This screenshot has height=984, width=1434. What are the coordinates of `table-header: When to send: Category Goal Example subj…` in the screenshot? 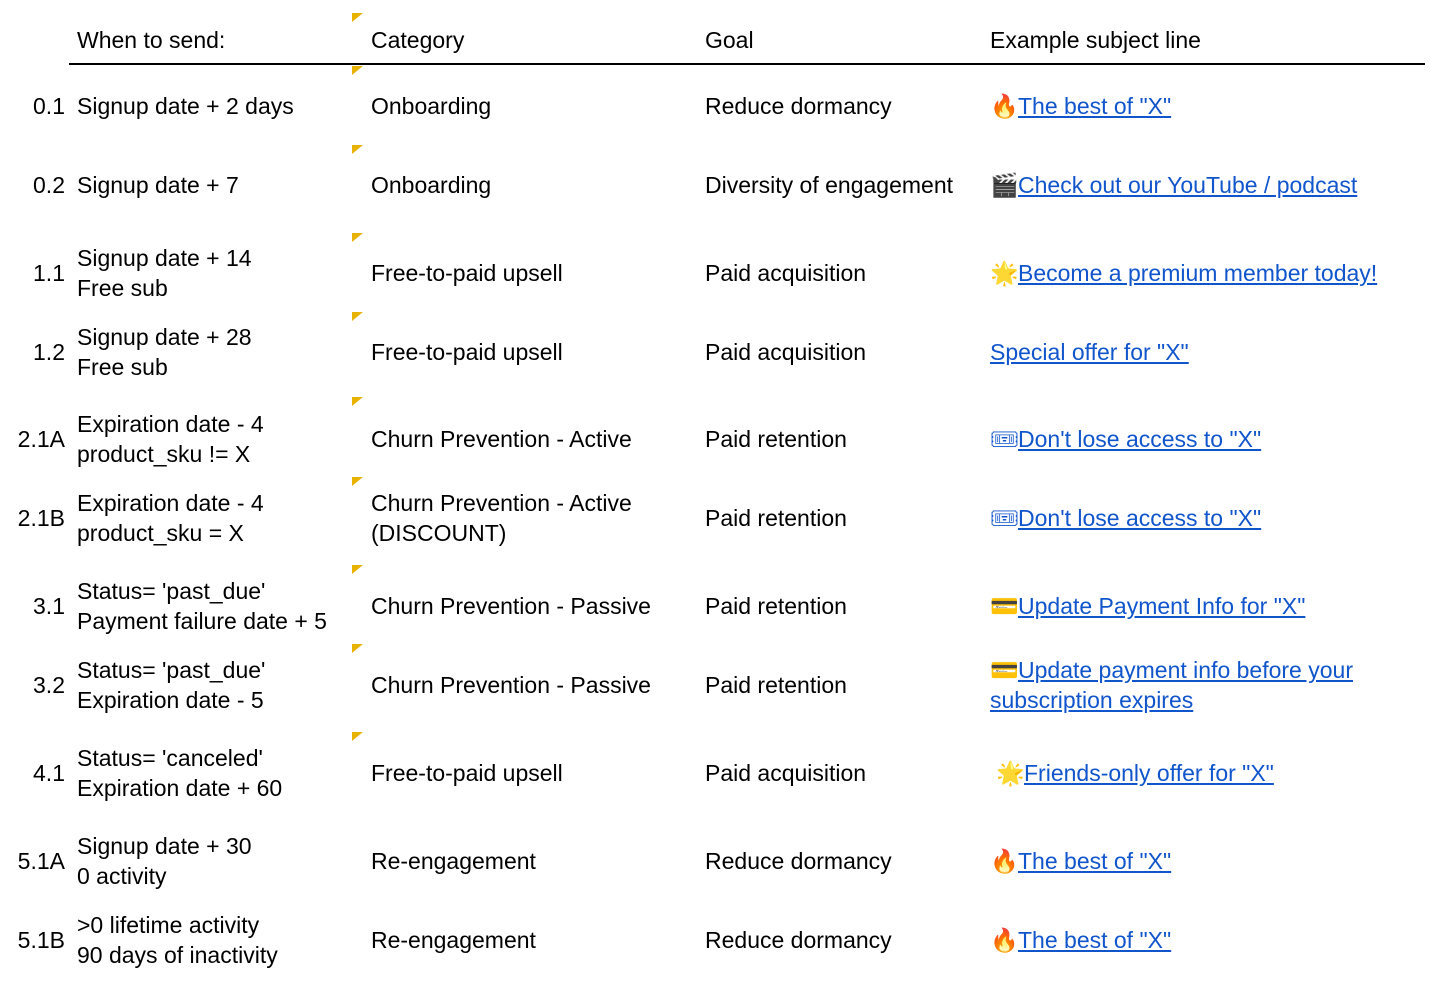 It's located at (717, 32).